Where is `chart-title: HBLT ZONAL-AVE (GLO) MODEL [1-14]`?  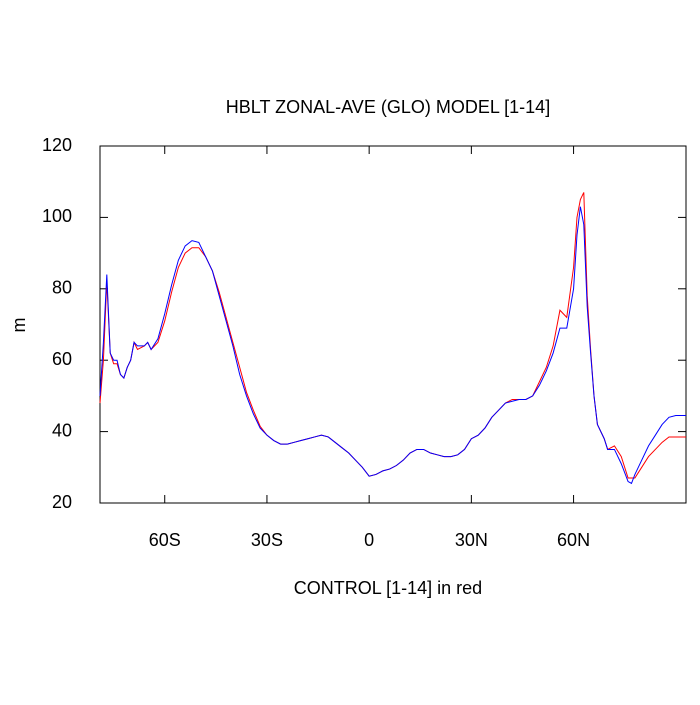 chart-title: HBLT ZONAL-AVE (GLO) MODEL [1-14] is located at coordinates (388, 107).